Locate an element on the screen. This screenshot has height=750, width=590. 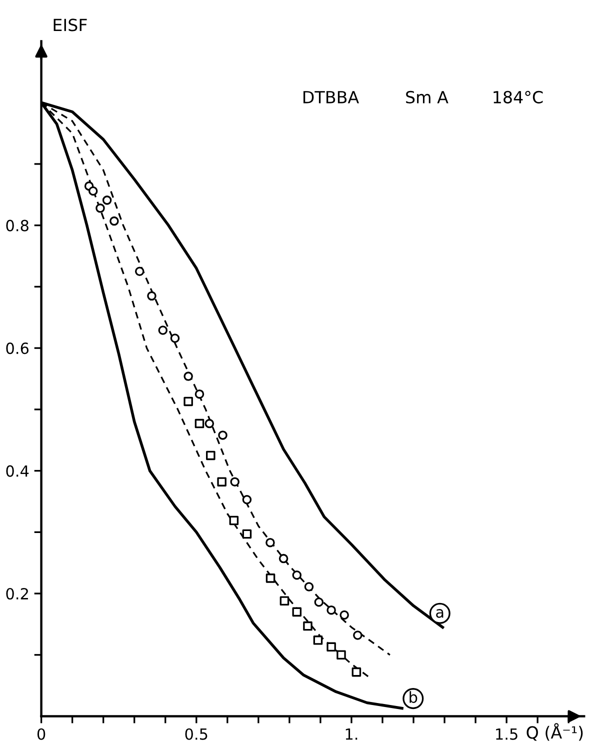
series-label: b is located at coordinates (414, 697).